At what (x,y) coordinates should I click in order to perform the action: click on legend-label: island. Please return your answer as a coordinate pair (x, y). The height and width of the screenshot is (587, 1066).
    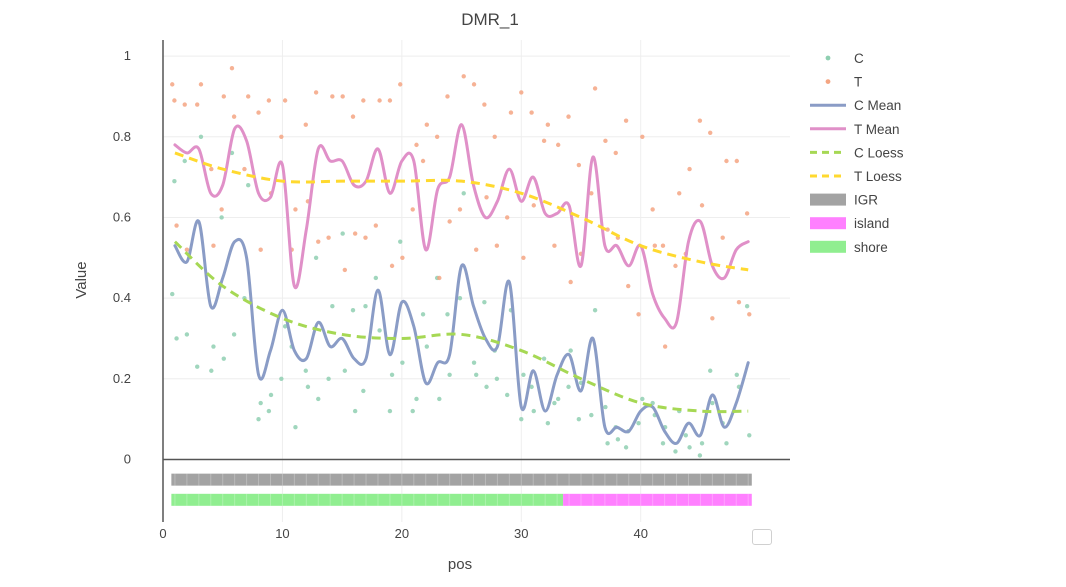
    Looking at the image, I should click on (871, 223).